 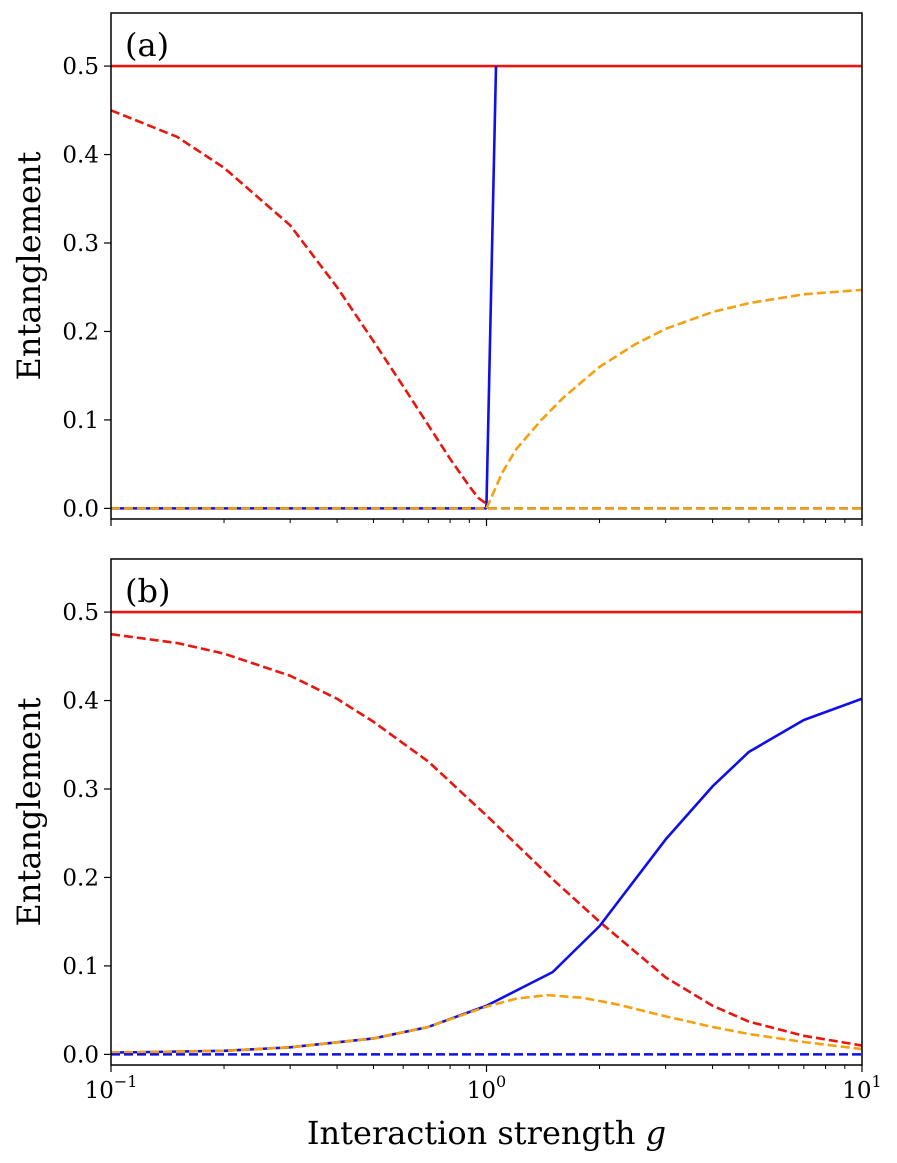 I want to click on x-tick-label: 10⁰, so click(x=486, y=1088).